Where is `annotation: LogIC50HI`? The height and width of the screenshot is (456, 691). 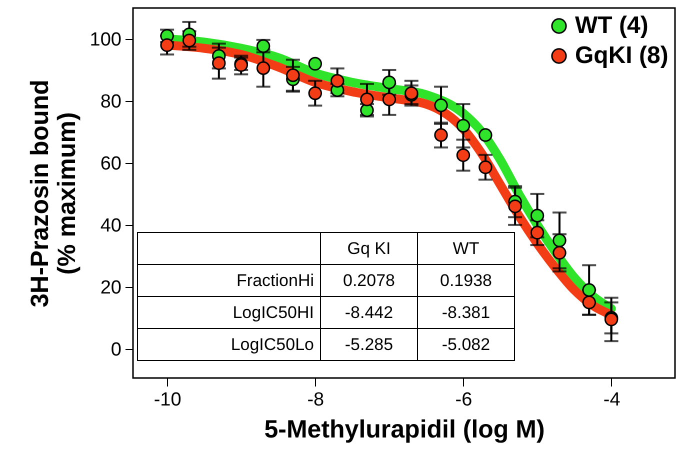 annotation: LogIC50HI is located at coordinates (229, 312).